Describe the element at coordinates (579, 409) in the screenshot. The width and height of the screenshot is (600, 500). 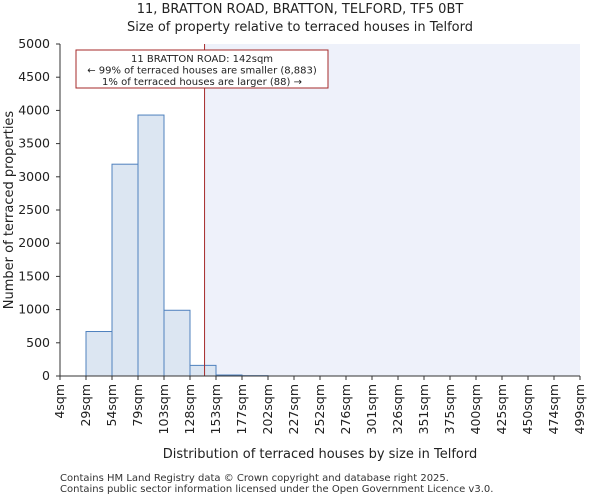
I see `x-tick-label: 499sqm` at that location.